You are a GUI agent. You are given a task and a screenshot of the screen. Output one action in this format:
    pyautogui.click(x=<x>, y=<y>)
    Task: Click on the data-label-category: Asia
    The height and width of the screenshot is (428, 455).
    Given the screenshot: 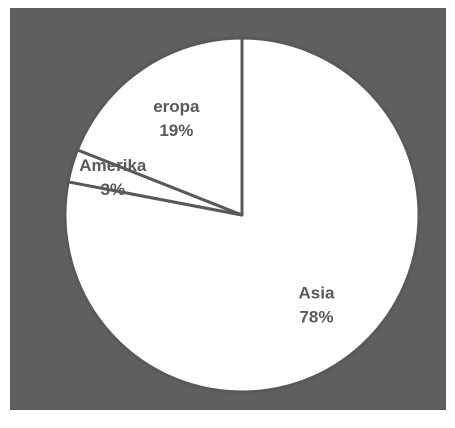 What is the action you would take?
    pyautogui.click(x=317, y=292)
    